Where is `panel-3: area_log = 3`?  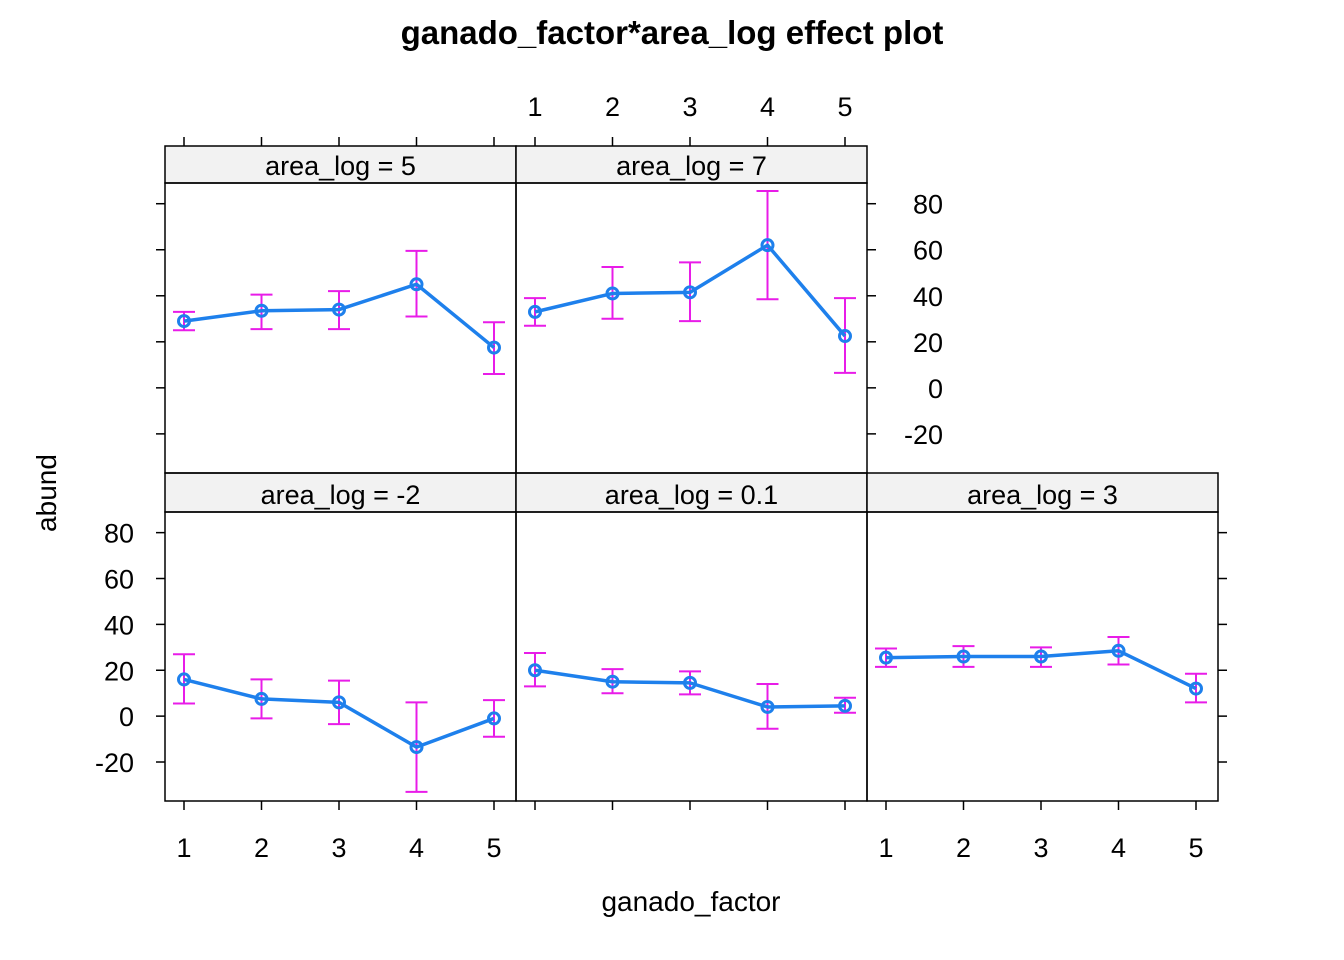 panel-3: area_log = 3 is located at coordinates (1042, 637).